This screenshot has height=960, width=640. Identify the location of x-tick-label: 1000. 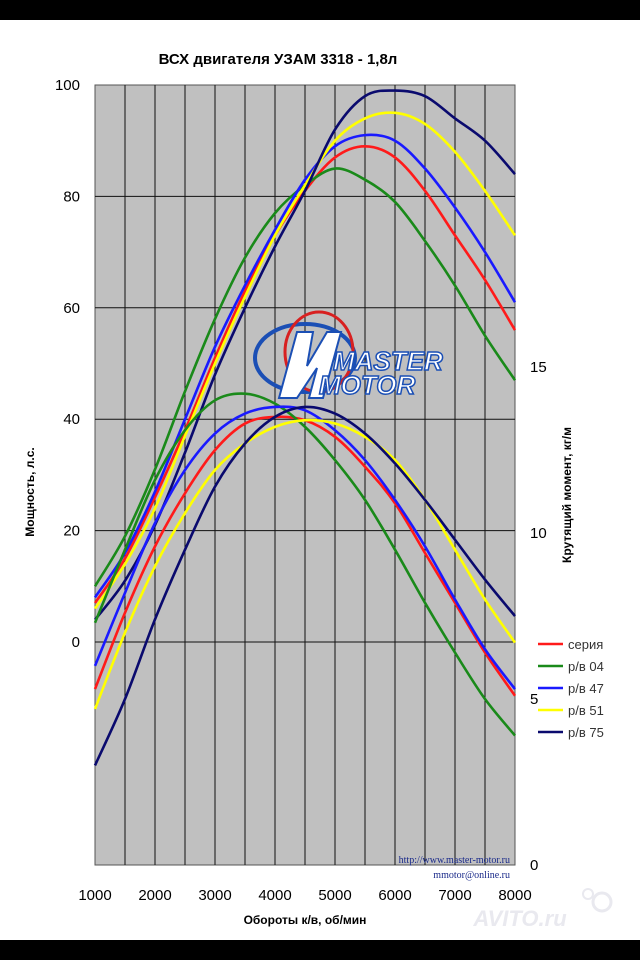
(94, 895).